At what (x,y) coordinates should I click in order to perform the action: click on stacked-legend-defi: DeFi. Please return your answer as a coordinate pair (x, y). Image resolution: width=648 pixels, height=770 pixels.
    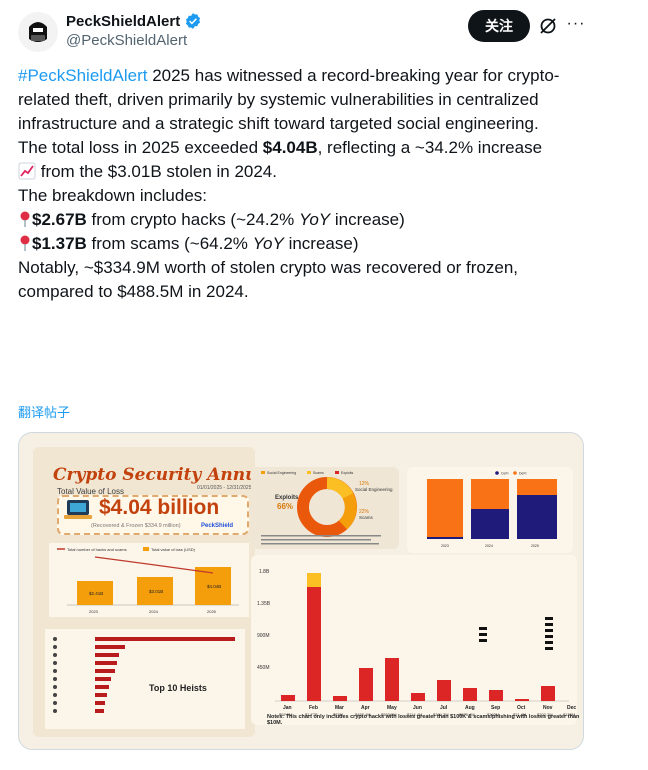
    Looking at the image, I should click on (523, 474).